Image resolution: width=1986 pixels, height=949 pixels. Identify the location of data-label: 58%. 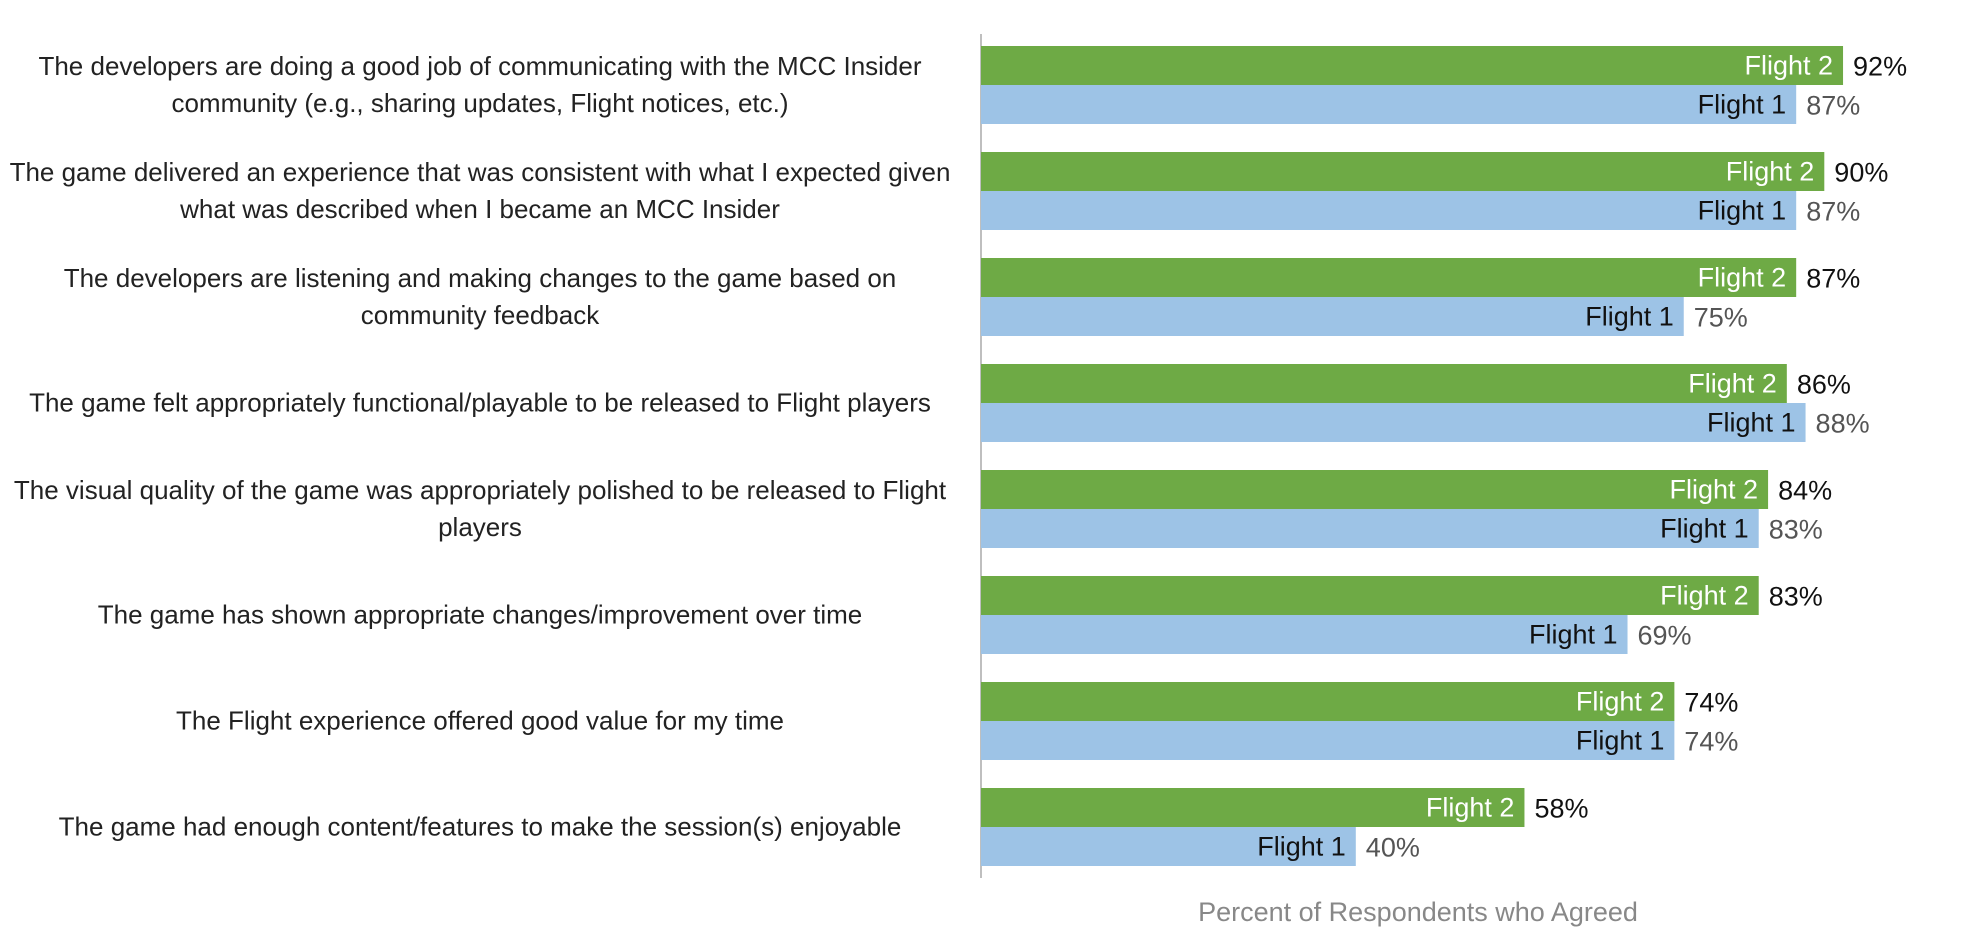
(1561, 809).